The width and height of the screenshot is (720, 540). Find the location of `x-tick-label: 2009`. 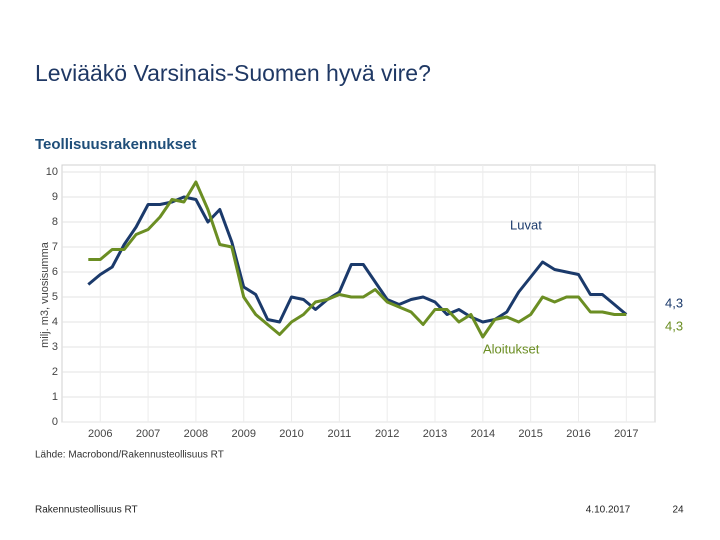

x-tick-label: 2009 is located at coordinates (243, 434).